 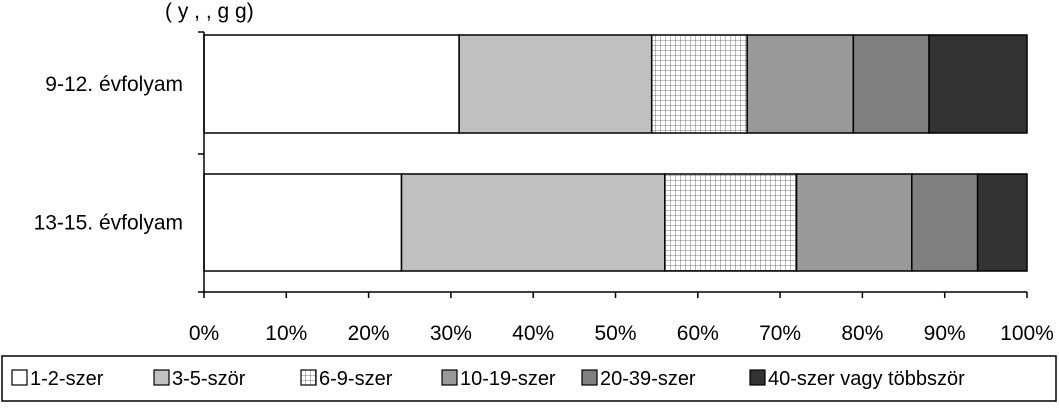 What do you see at coordinates (209, 11) in the screenshot?
I see `title-fragment: ( y , , g g)` at bounding box center [209, 11].